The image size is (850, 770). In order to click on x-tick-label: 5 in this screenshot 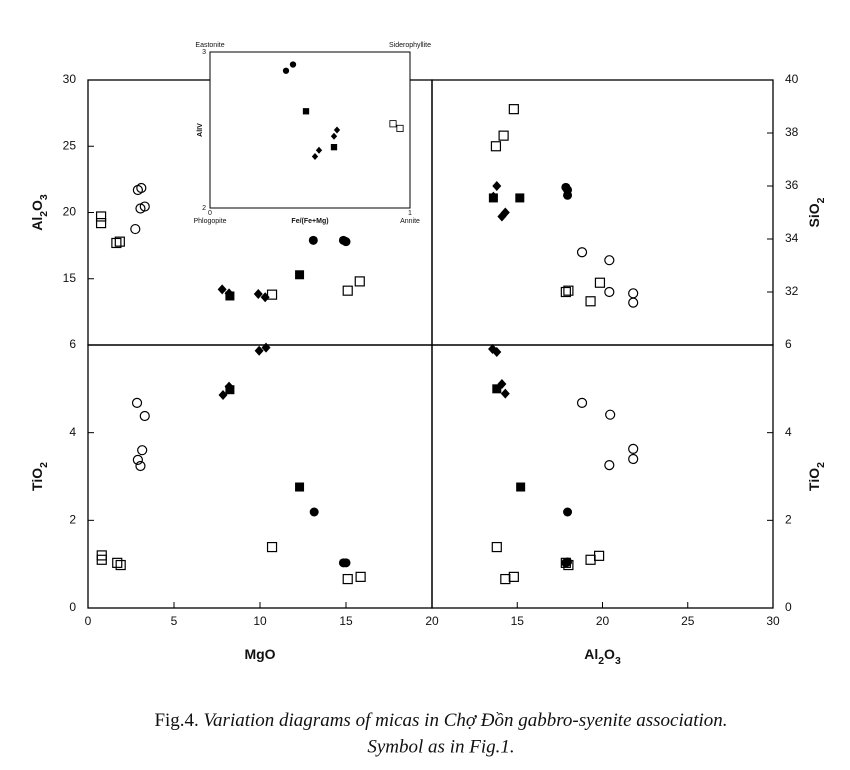, I will do `click(174, 621)`.